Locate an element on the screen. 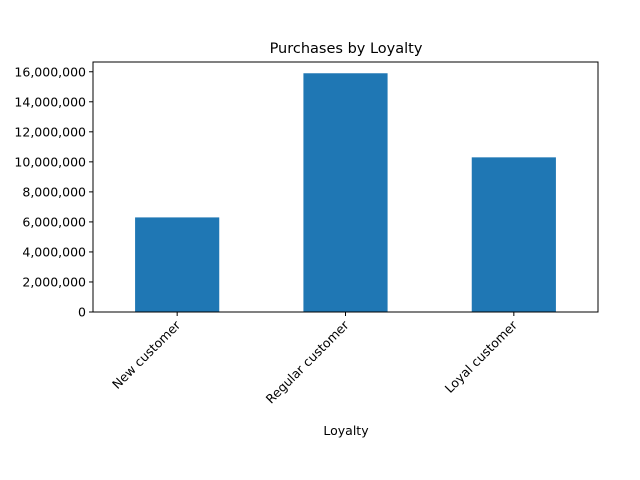 The image size is (640, 480). y-tick-label: 14,000,000 is located at coordinates (50, 101).